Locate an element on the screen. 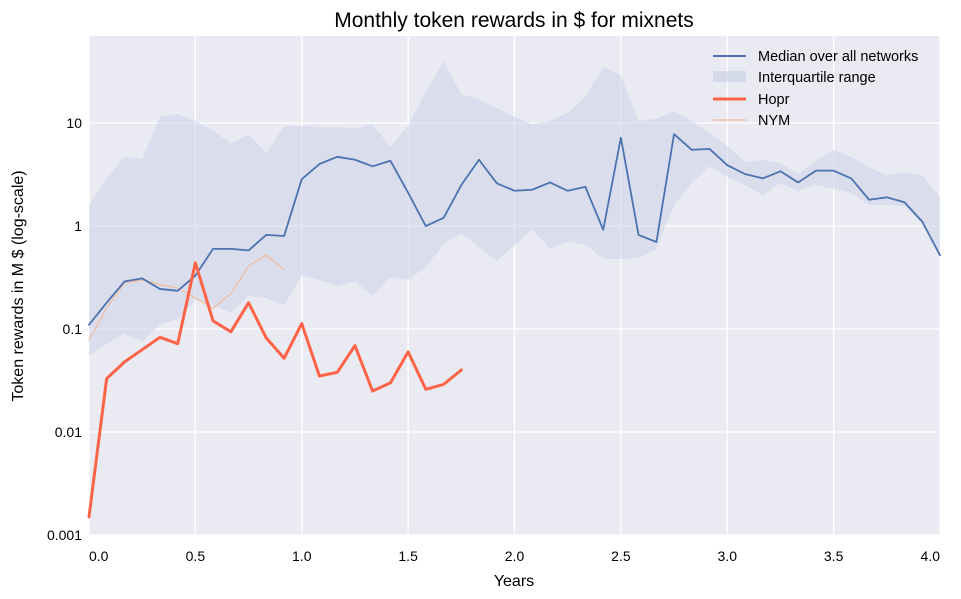  x-tick-label: 2.0 is located at coordinates (515, 556).